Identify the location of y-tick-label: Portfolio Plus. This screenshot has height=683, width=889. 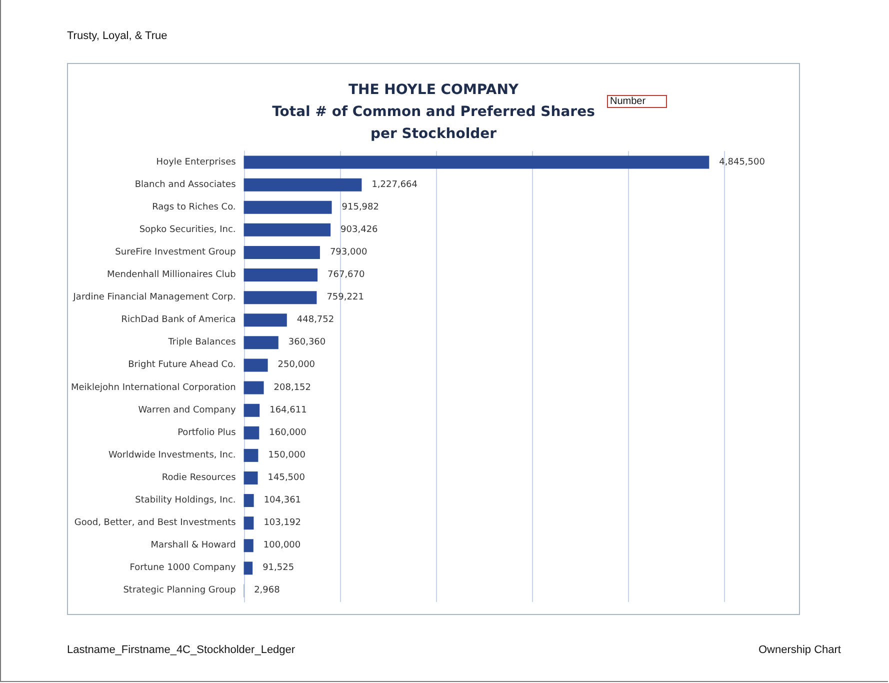
(207, 433).